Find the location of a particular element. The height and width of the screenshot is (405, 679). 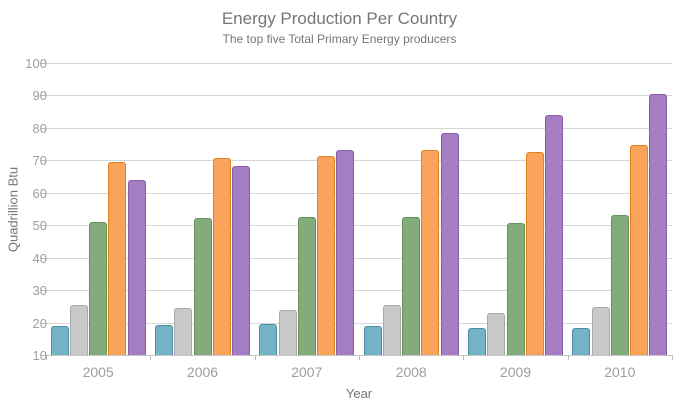

bar-2008-series-2-gray is located at coordinates (391, 330).